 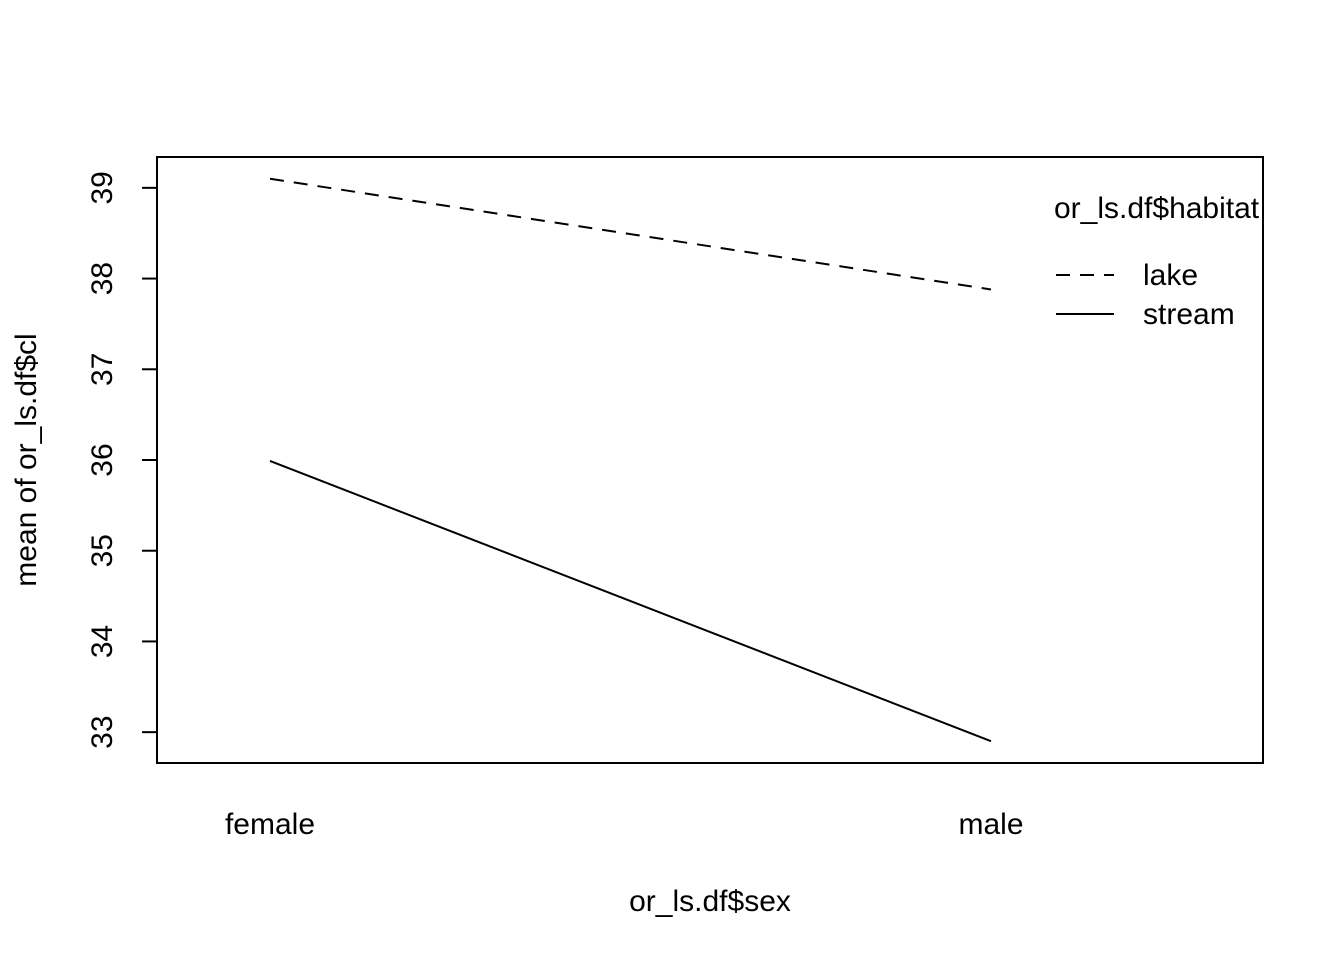 What do you see at coordinates (102, 641) in the screenshot?
I see `y-tick-label: 34` at bounding box center [102, 641].